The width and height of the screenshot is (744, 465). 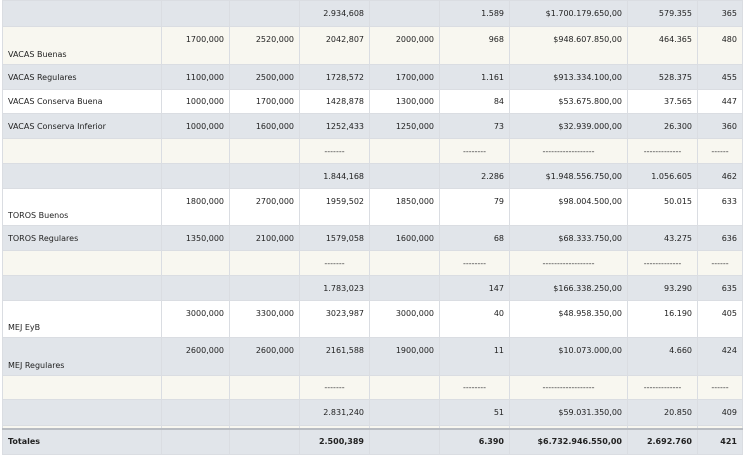 I want to click on cell-avg-price: 1.783,023, so click(x=334, y=288).